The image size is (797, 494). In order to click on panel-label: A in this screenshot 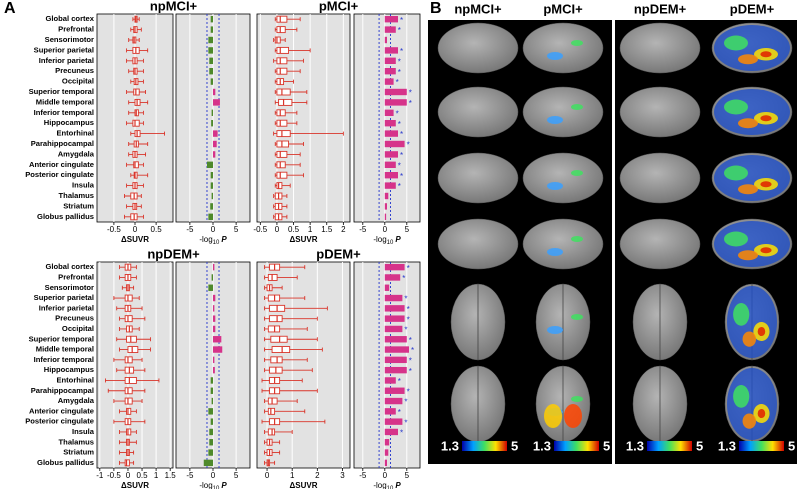, I will do `click(10, 8)`.